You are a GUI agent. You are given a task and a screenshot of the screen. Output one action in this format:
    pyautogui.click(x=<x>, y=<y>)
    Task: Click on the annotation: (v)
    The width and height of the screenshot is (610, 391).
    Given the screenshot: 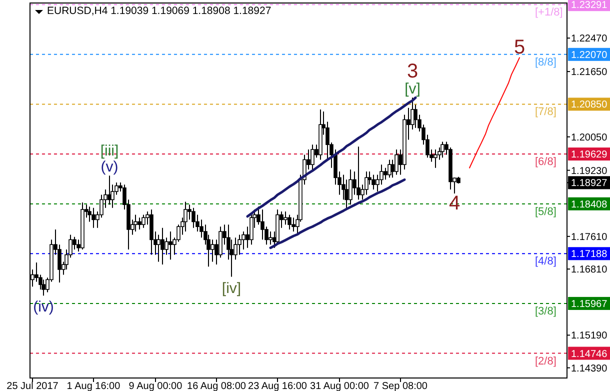 What is the action you would take?
    pyautogui.click(x=109, y=167)
    